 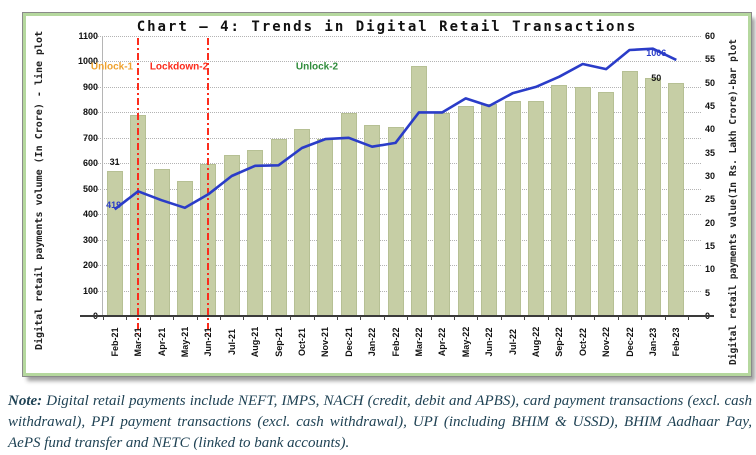 What do you see at coordinates (278, 342) in the screenshot?
I see `x-tick-label: Sep-21` at bounding box center [278, 342].